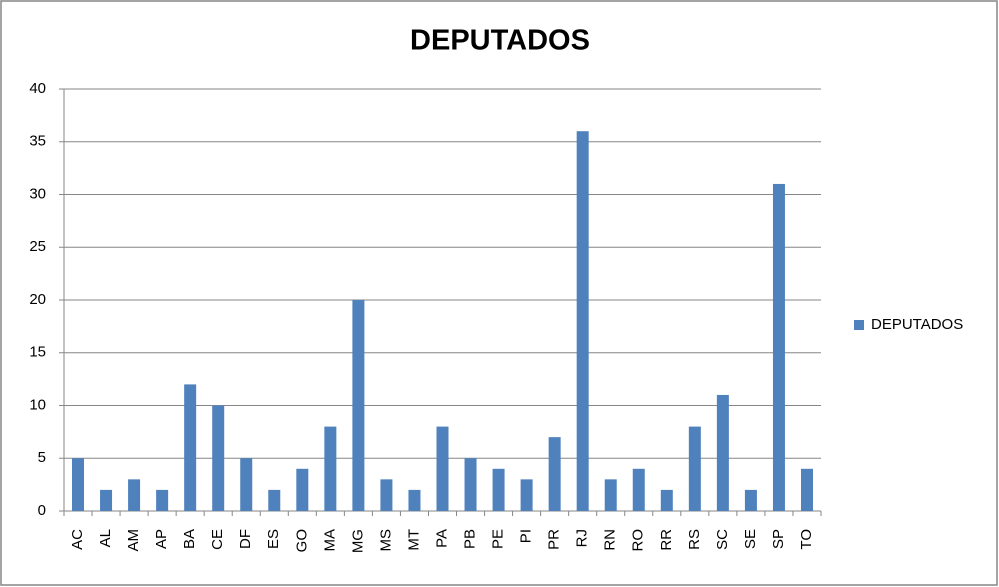 This screenshot has width=999, height=587. I want to click on y-tick-label: 40, so click(37, 88).